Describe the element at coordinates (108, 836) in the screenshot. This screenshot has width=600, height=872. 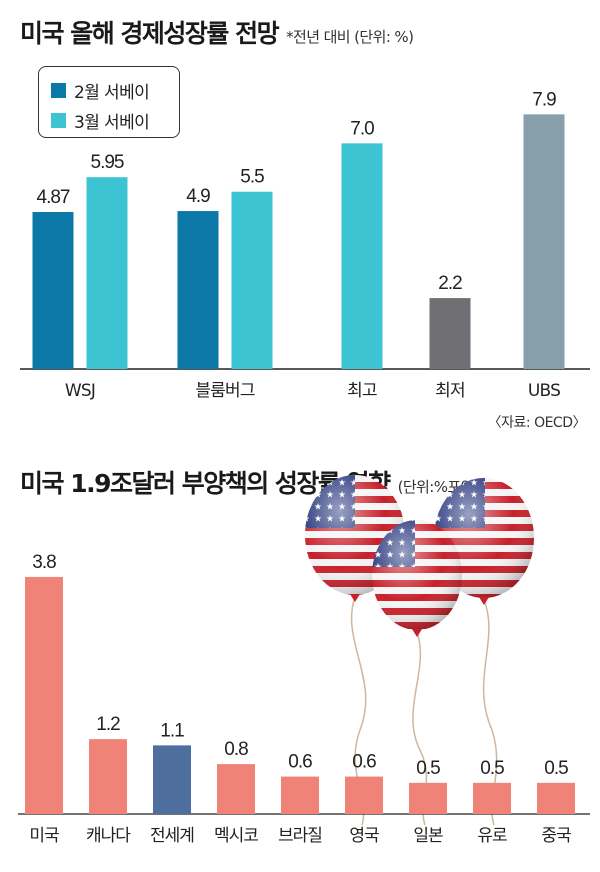
I see `category-label: 캐나다` at that location.